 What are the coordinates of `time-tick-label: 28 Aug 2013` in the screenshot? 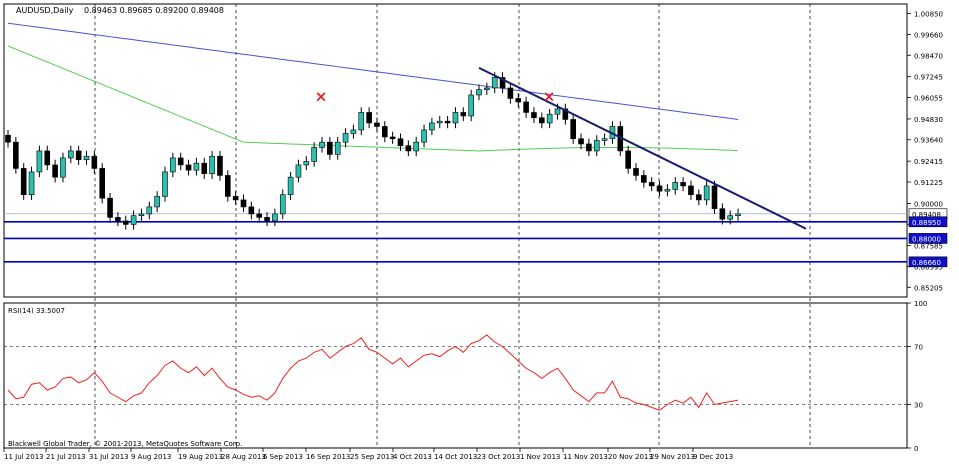 It's located at (243, 457).